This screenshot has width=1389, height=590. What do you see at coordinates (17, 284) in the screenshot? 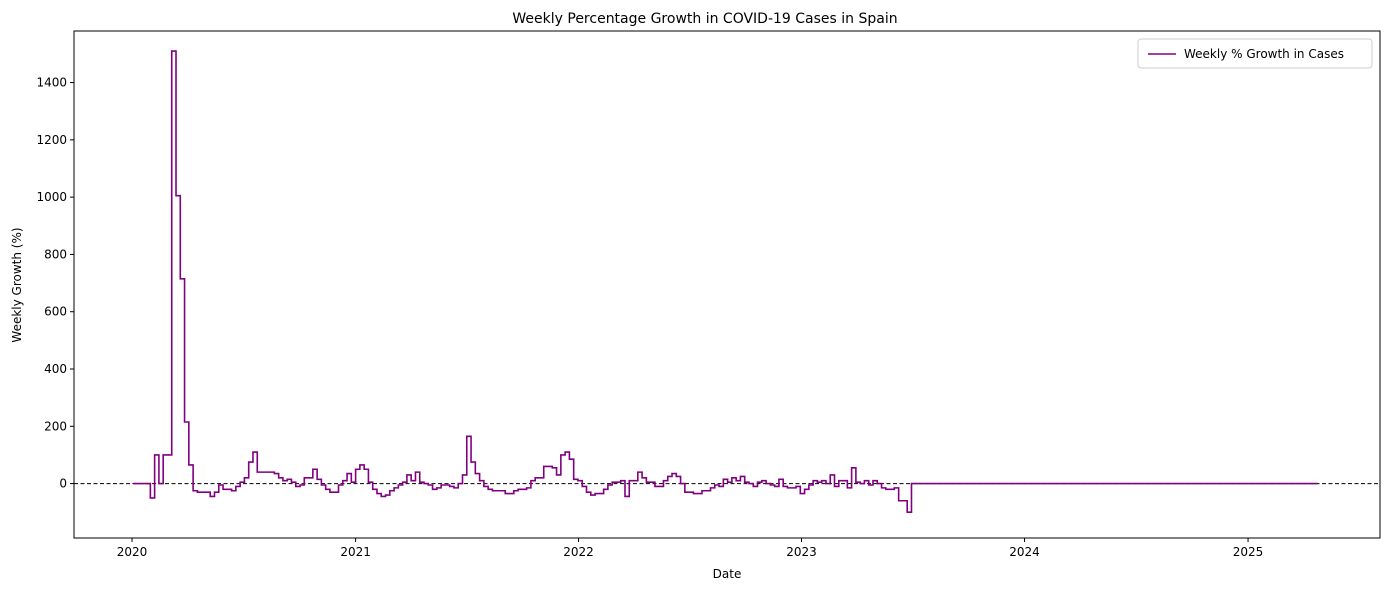
I see `y-axis-title: Weekly Growth (%)` at bounding box center [17, 284].